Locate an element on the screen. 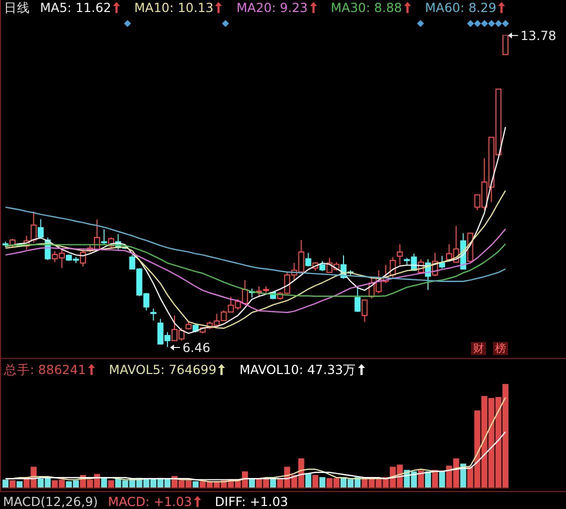 The width and height of the screenshot is (566, 509). text: DIFF: +1.03 is located at coordinates (251, 501).